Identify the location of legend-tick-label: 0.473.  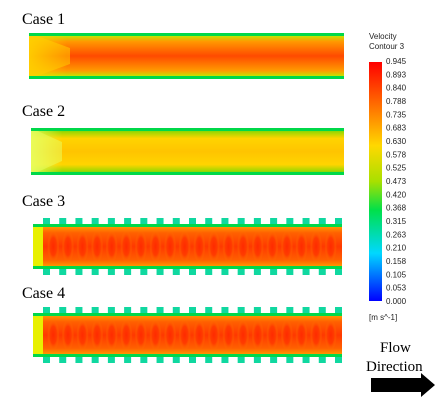
(396, 181).